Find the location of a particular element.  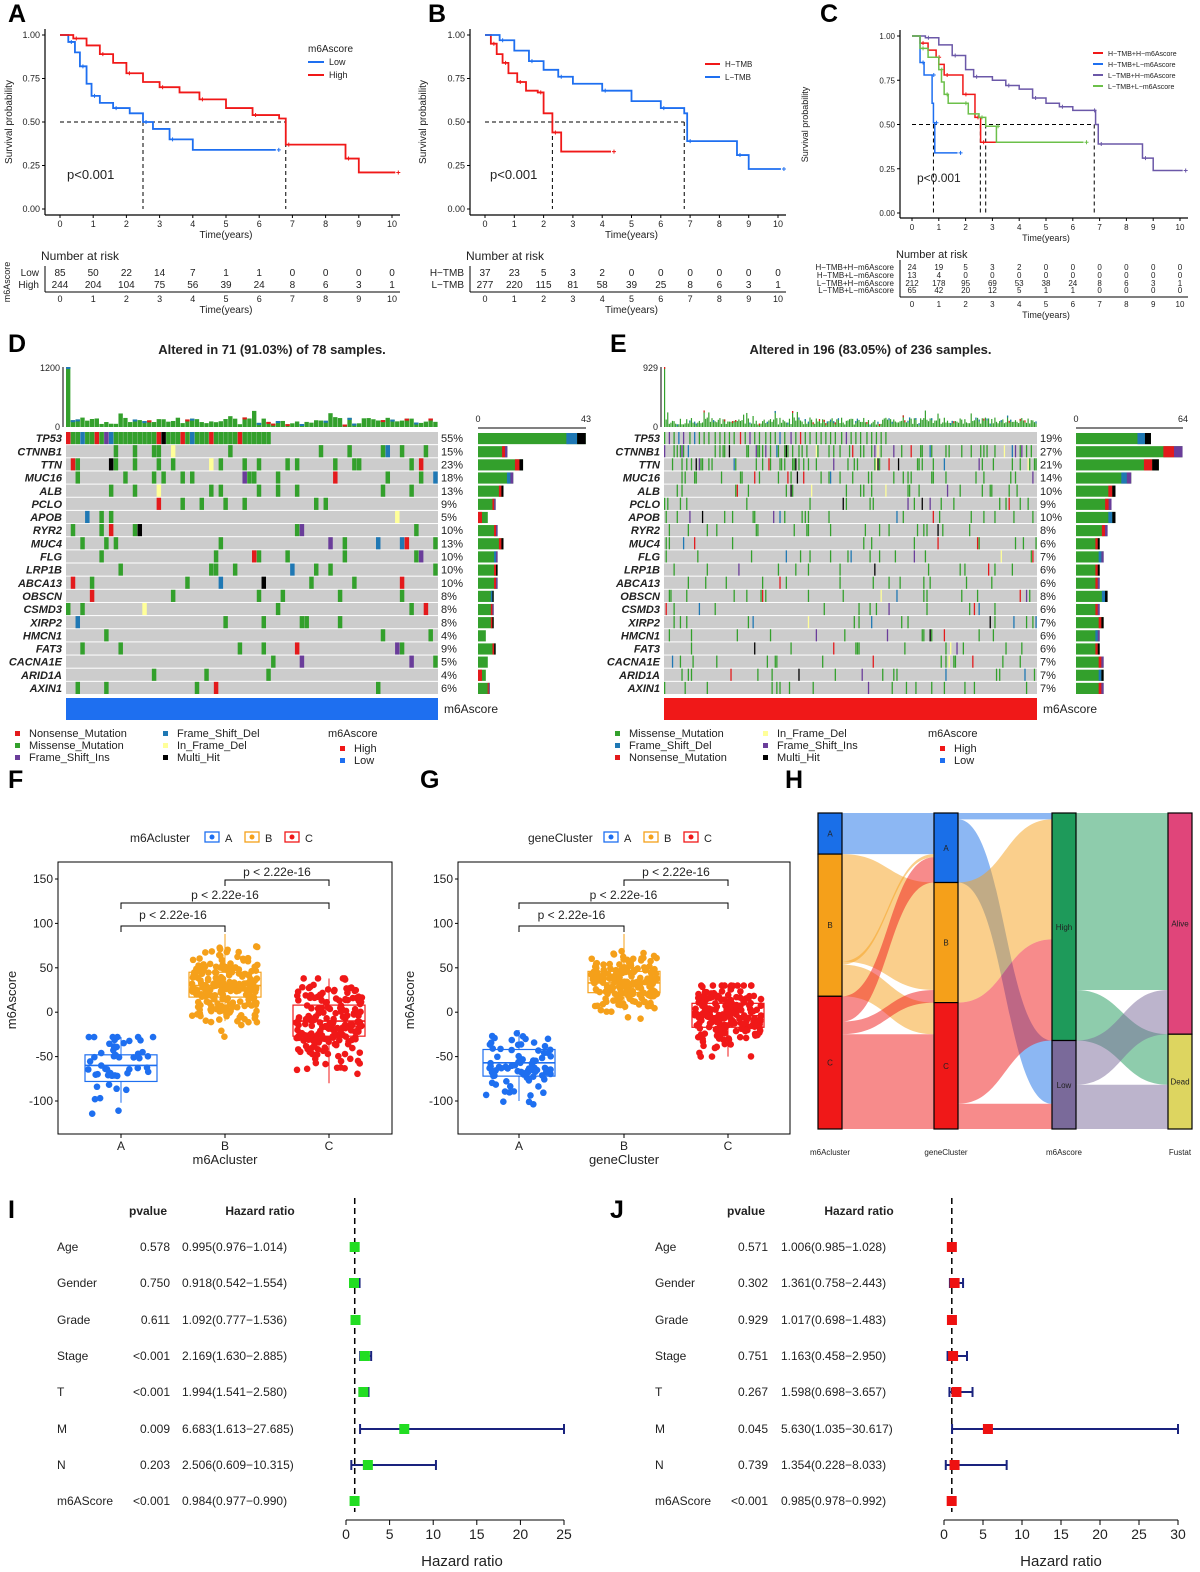

x-tick-label: 10 is located at coordinates (1022, 1534).